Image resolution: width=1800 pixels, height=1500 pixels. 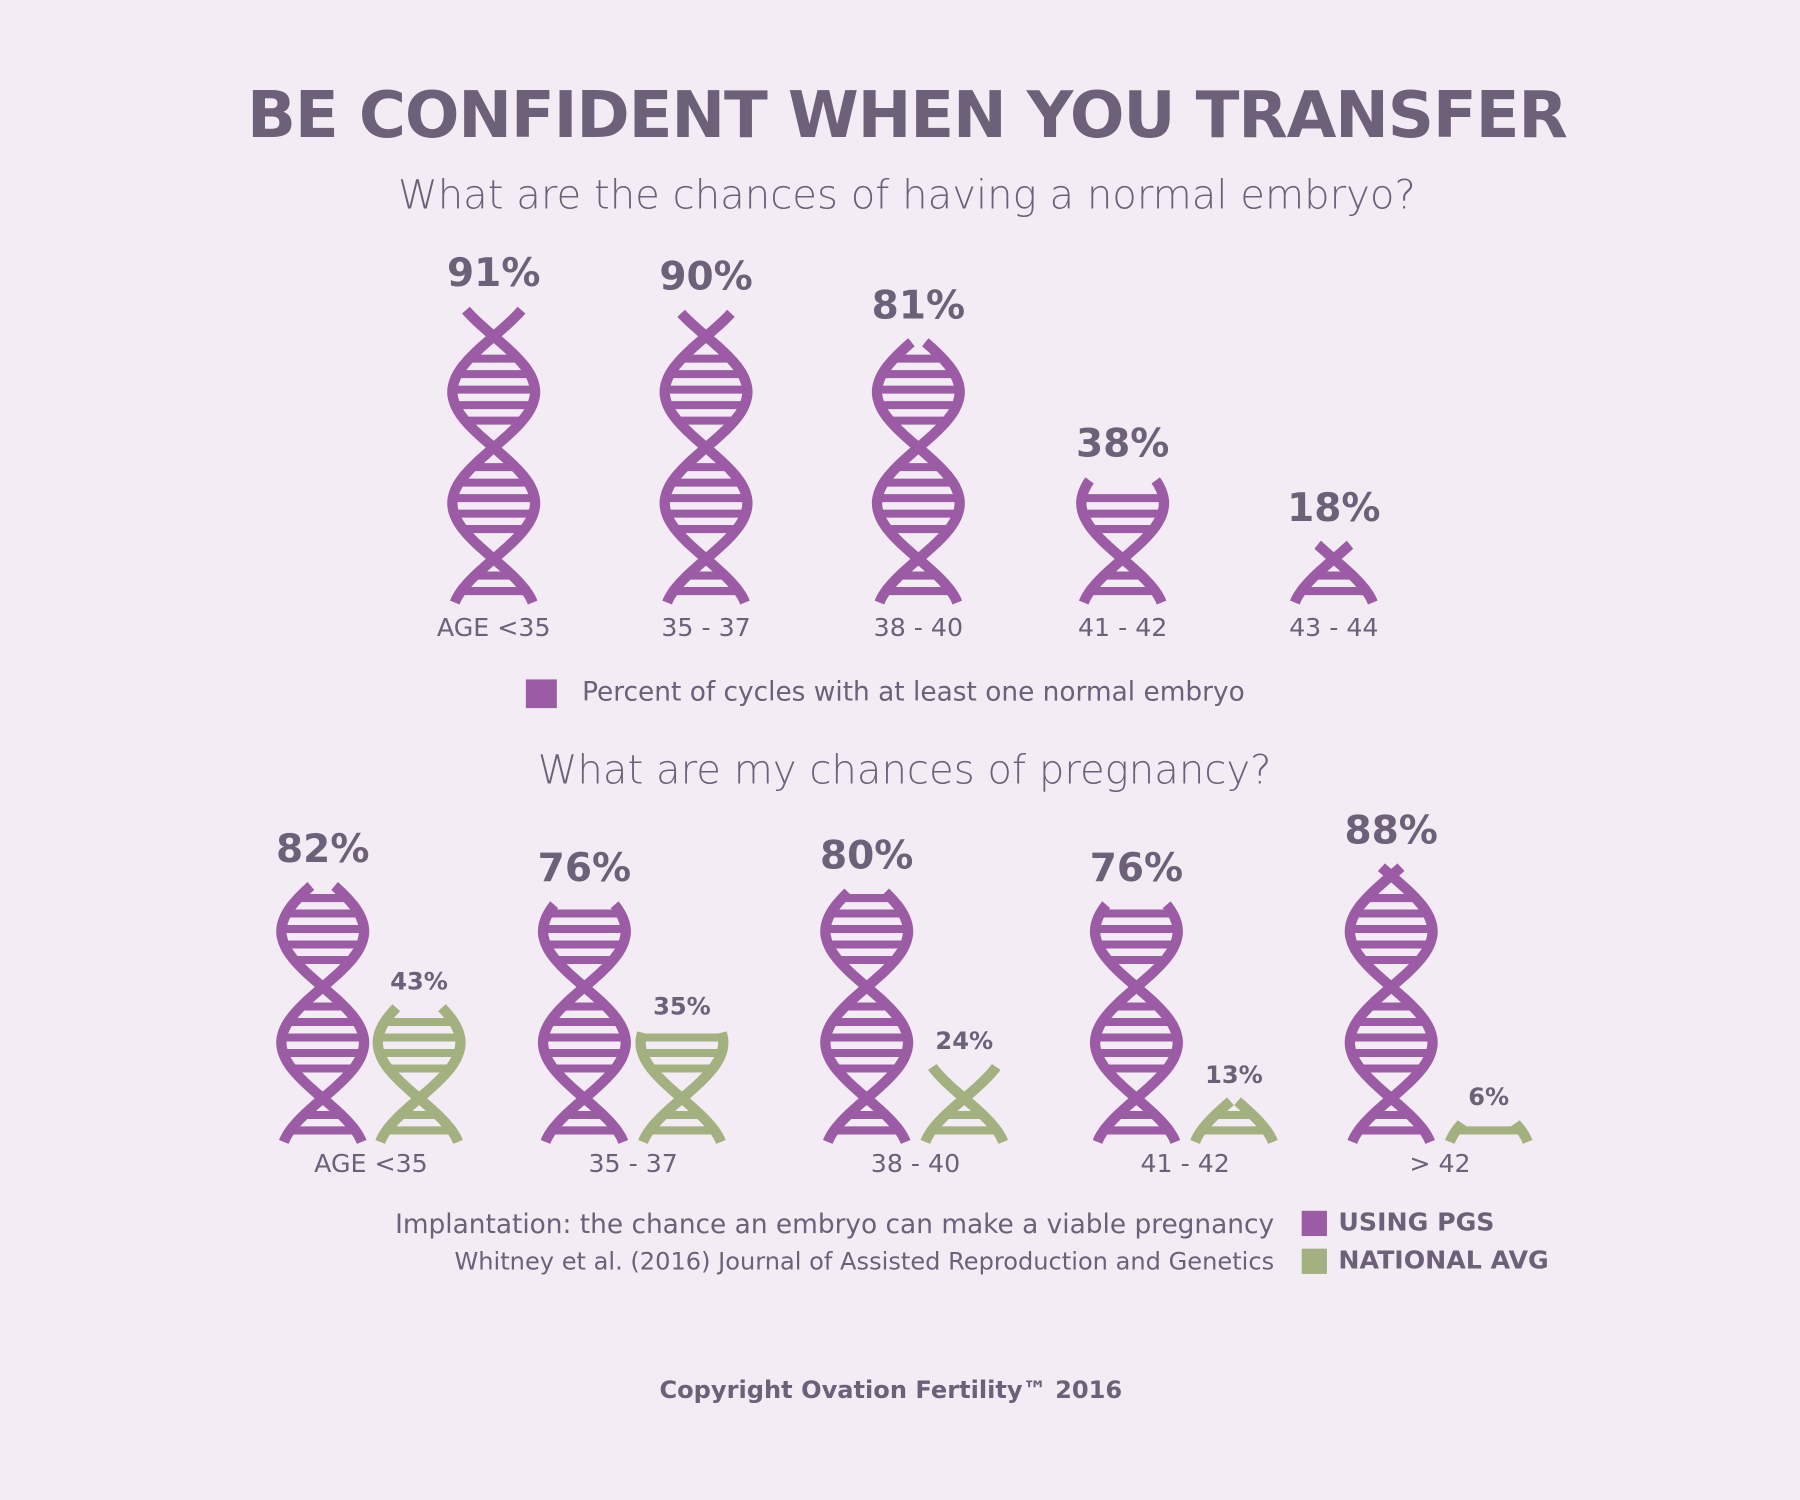 I want to click on copyright: Copyright Ovation Fertility™ 2016, so click(x=890, y=1390).